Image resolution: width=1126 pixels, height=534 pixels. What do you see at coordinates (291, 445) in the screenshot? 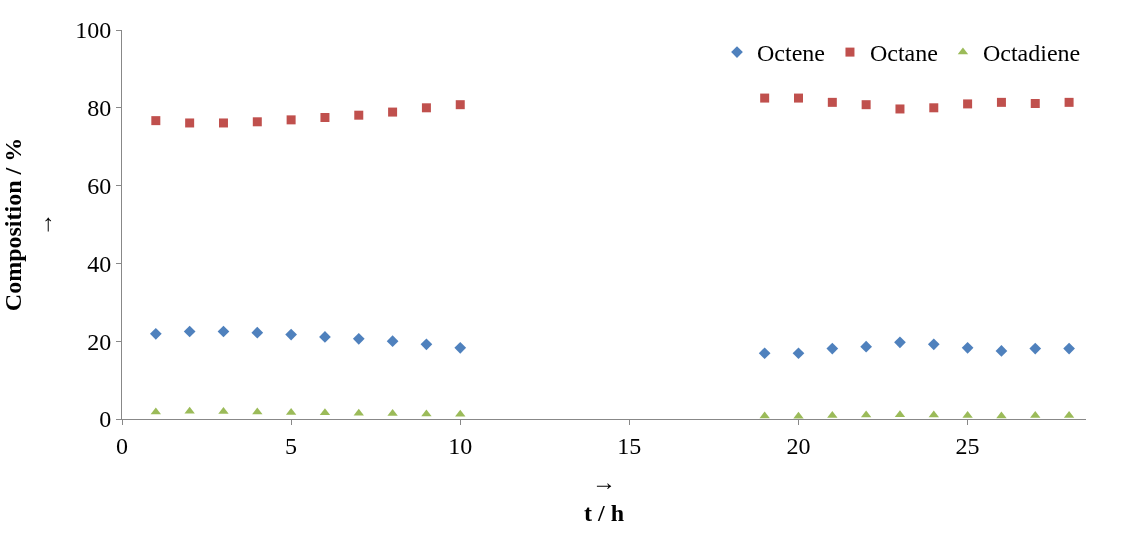
I see `x-tick-label: 5` at bounding box center [291, 445].